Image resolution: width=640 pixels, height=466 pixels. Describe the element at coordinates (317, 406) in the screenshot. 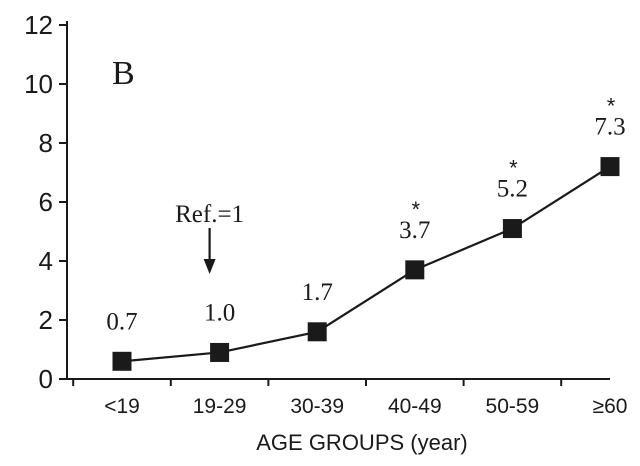

I see `x-tick-label: 30-39` at that location.